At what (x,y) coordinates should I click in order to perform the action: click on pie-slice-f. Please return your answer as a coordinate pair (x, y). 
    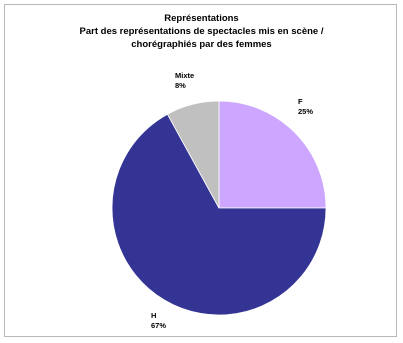
    Looking at the image, I should click on (272, 154).